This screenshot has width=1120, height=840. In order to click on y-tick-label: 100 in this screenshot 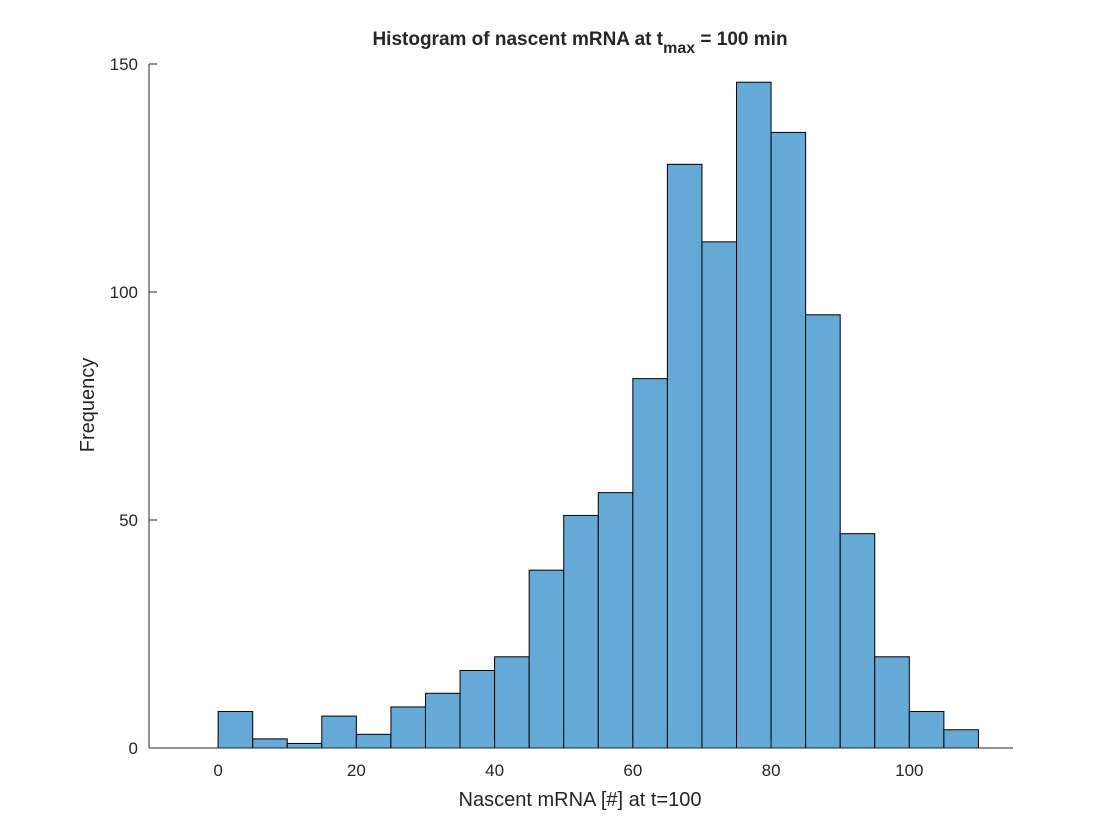, I will do `click(124, 292)`.